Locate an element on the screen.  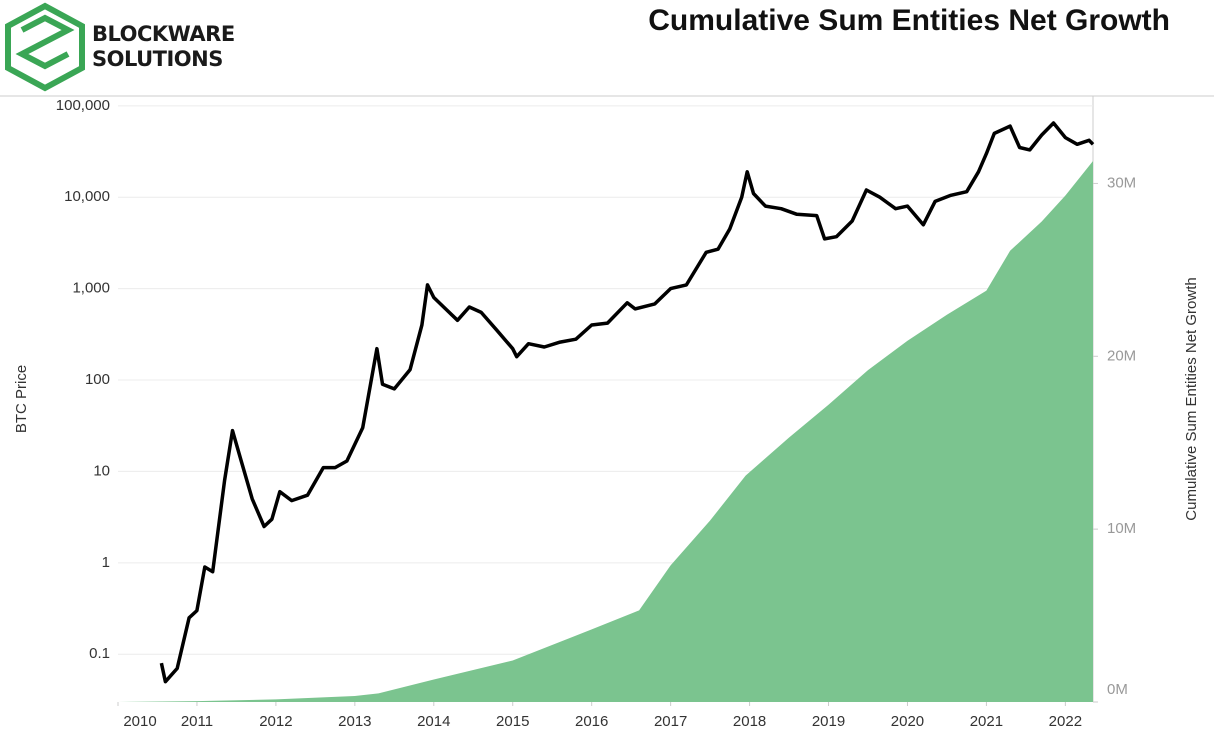
x-tick-label: 2018 is located at coordinates (749, 721).